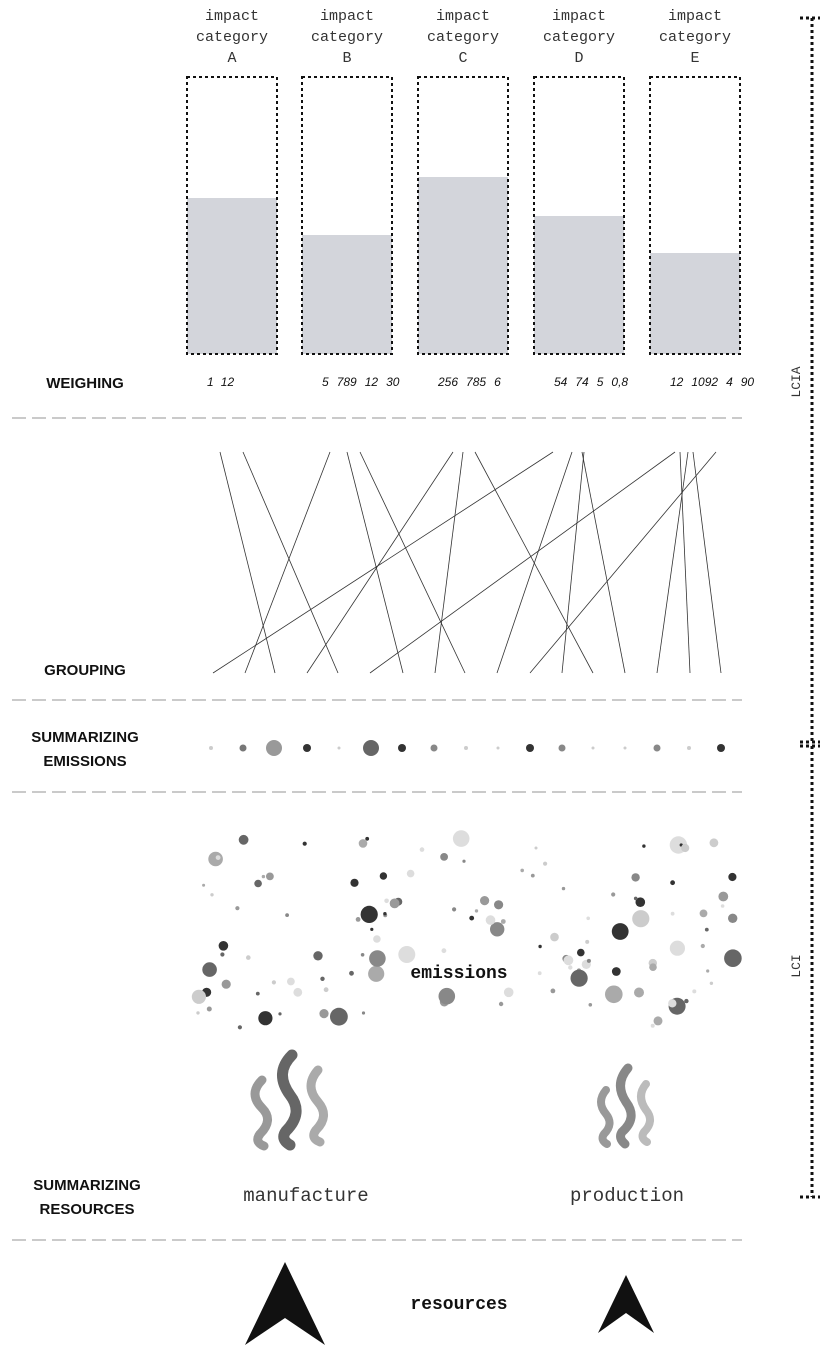  Describe the element at coordinates (712, 382) in the screenshot. I see `weights: 12 1092 4 90` at that location.